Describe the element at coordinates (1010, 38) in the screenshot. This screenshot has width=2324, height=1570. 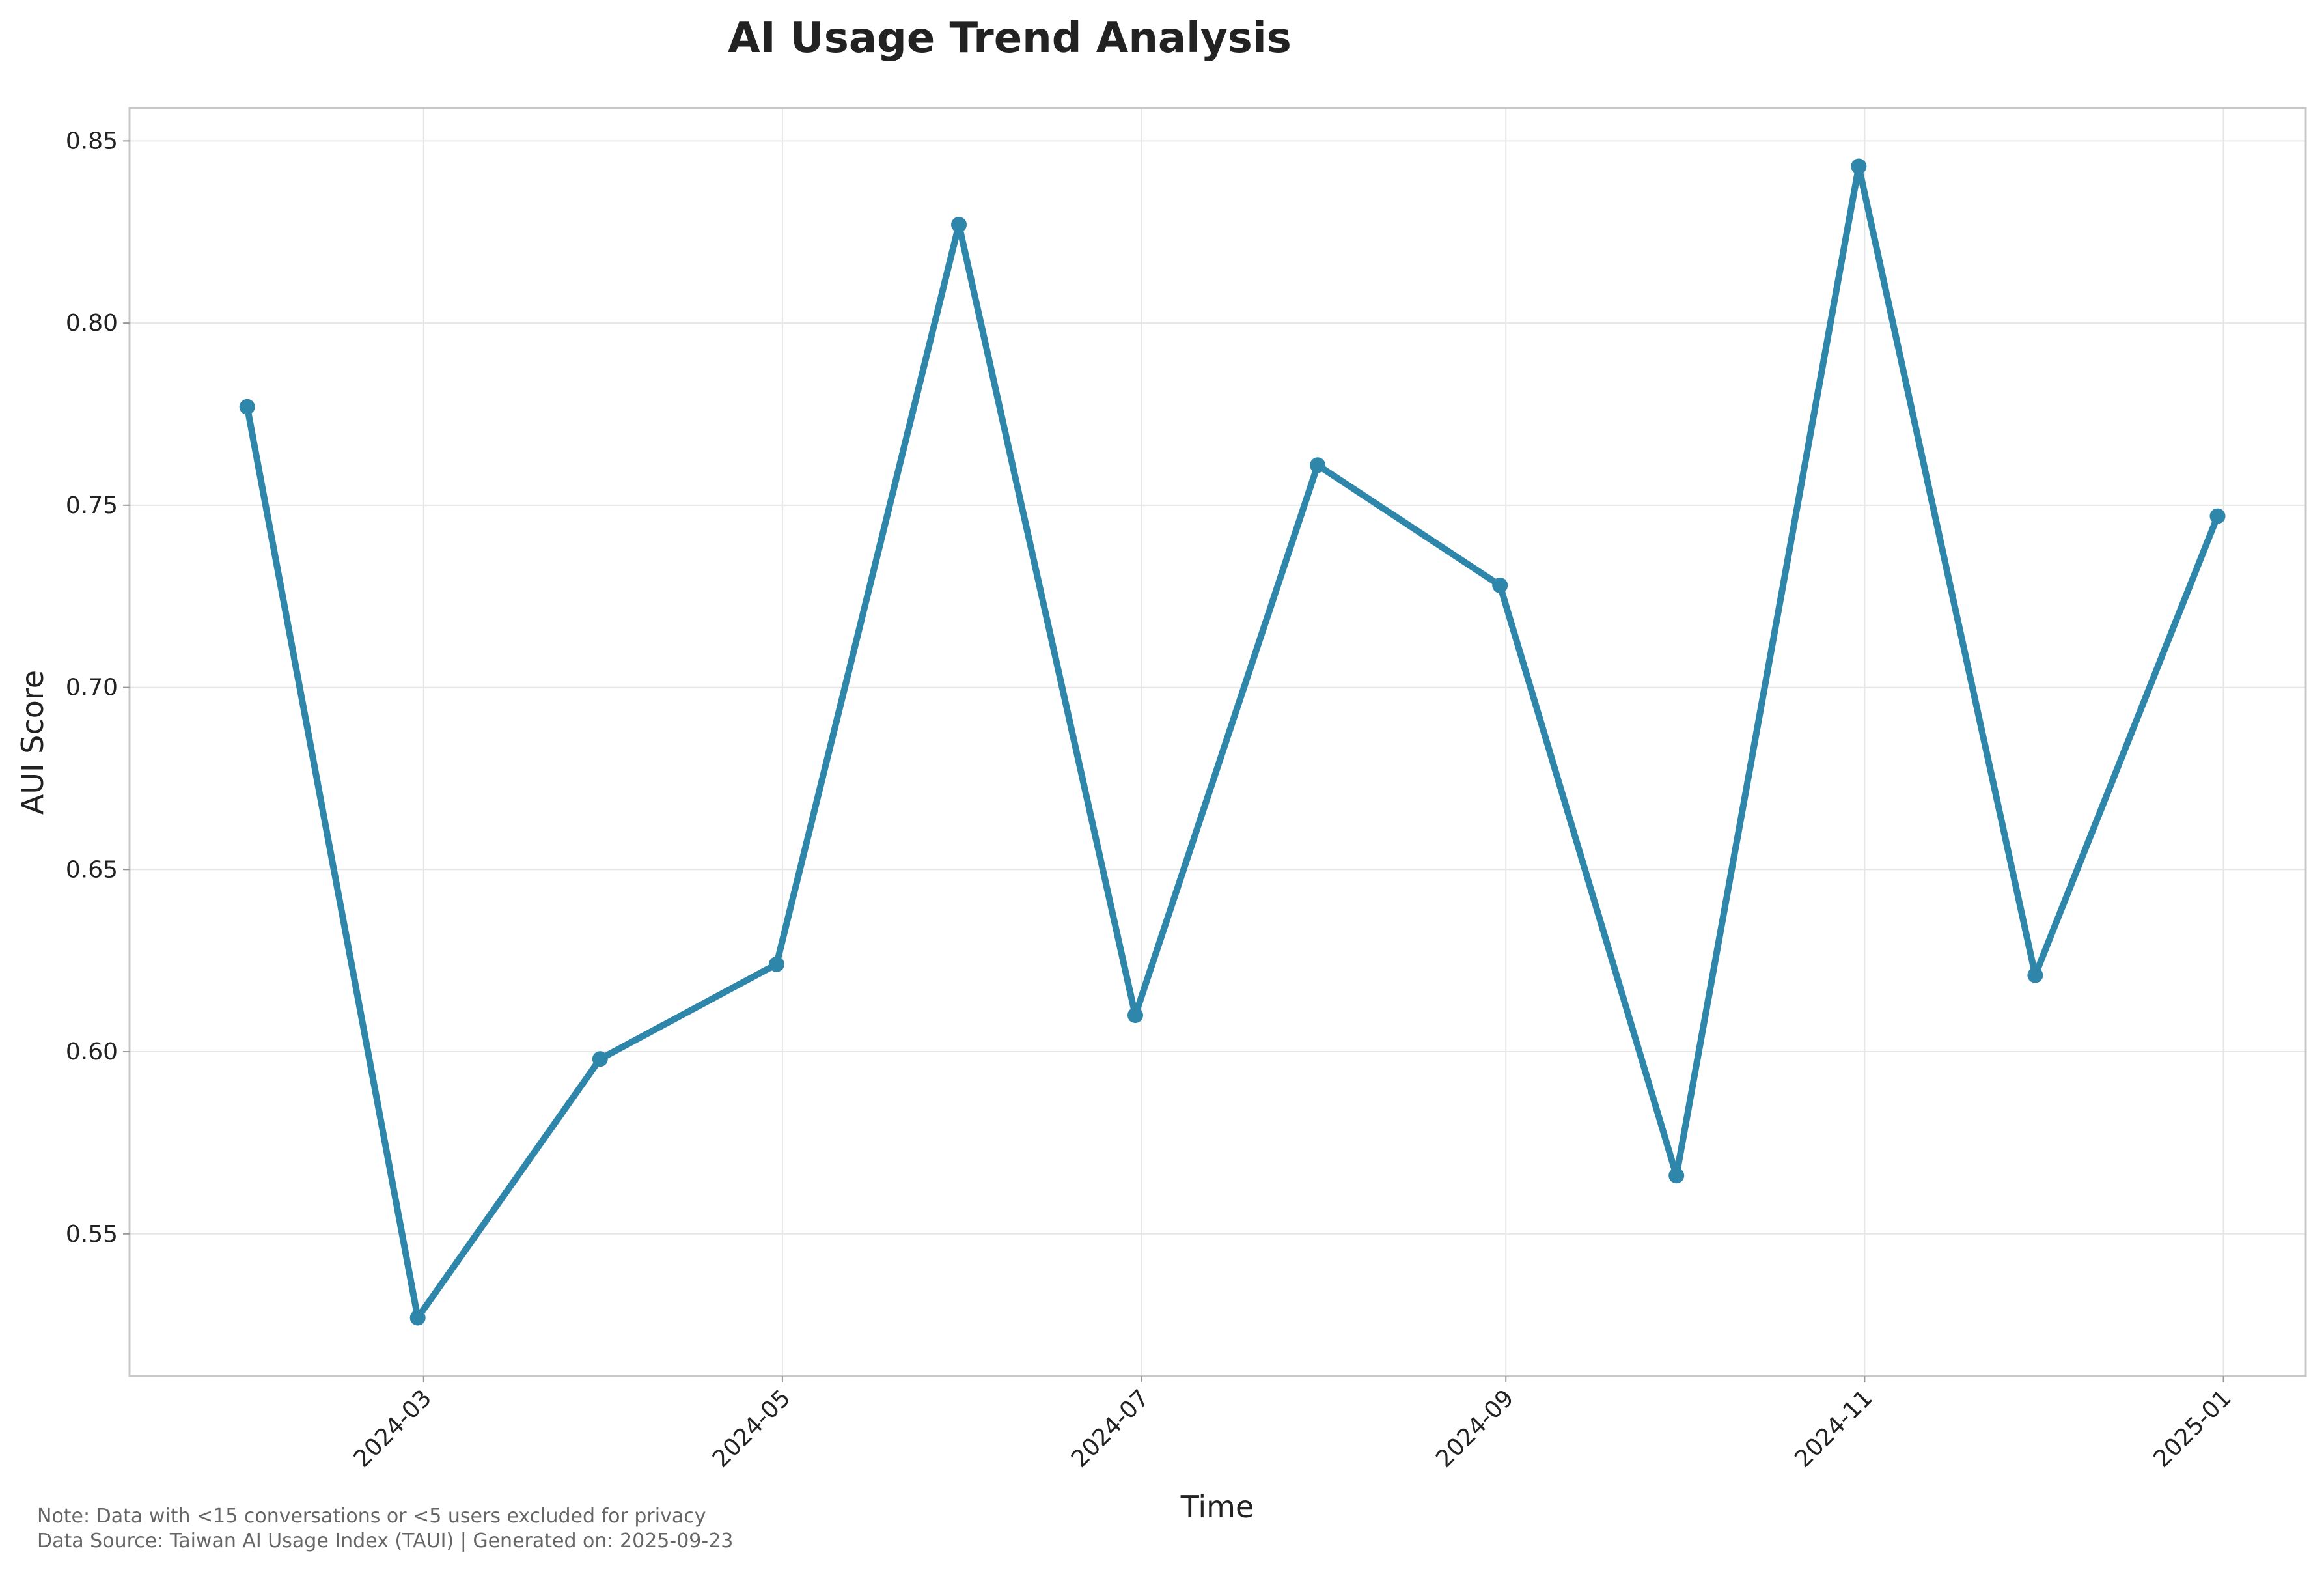
I see `chart-title: AI Usage Trend Analysis` at that location.